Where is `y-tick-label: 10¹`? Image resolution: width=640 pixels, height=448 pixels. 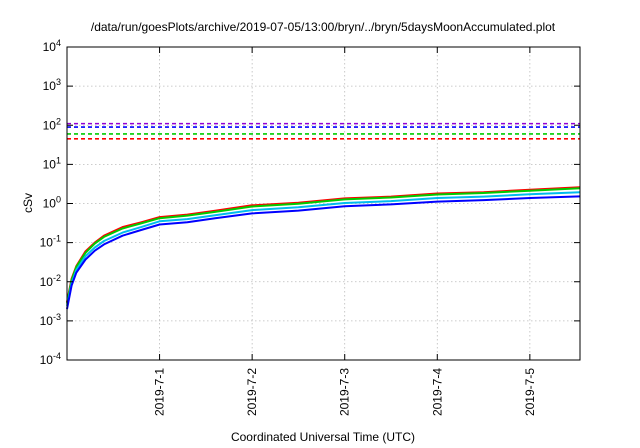
y-tick-label: 10¹ is located at coordinates (52, 163).